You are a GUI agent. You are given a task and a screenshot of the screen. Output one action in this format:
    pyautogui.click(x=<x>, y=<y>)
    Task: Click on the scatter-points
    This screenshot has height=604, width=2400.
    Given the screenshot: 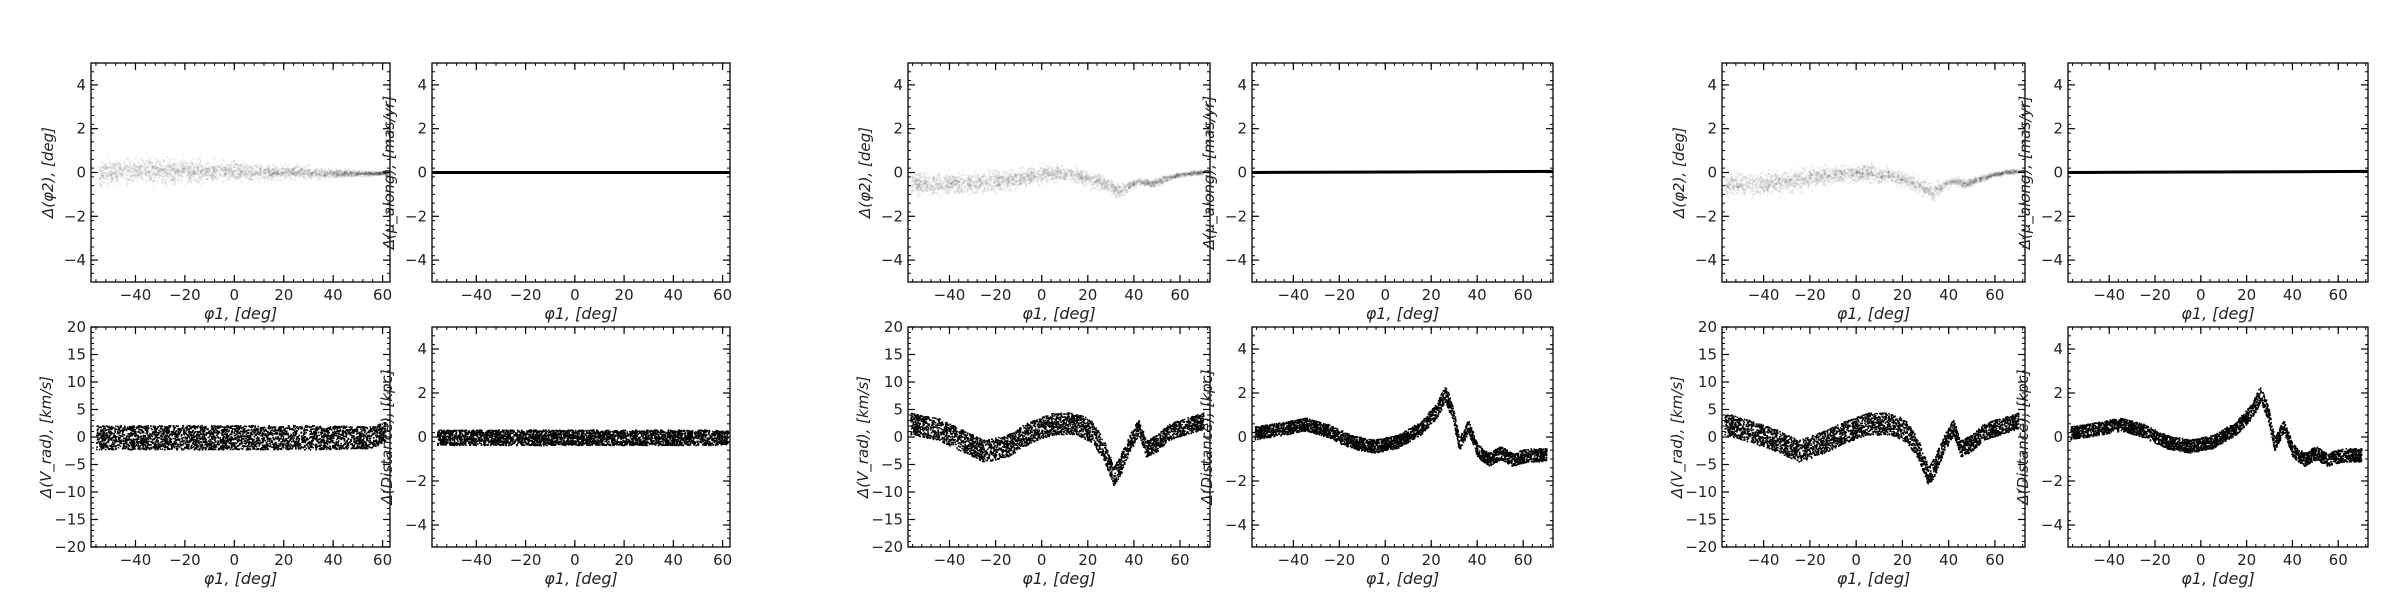 What is the action you would take?
    pyautogui.click(x=241, y=436)
    